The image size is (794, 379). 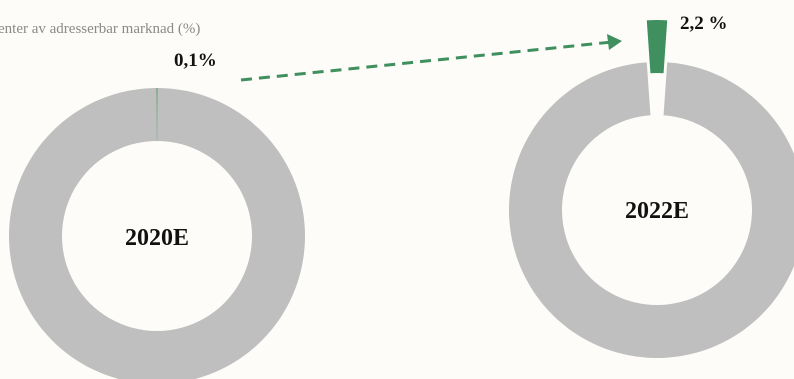 I want to click on donut-slice-share-2020e, so click(x=157, y=114).